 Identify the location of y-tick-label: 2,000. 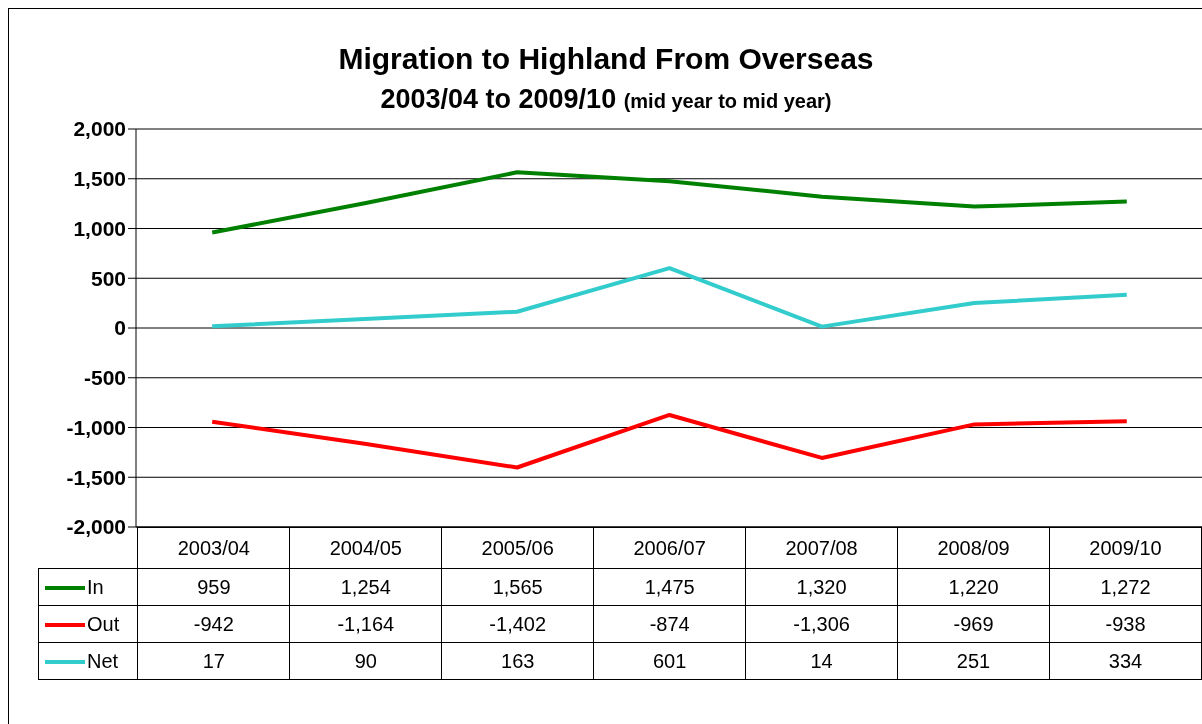
(99, 129).